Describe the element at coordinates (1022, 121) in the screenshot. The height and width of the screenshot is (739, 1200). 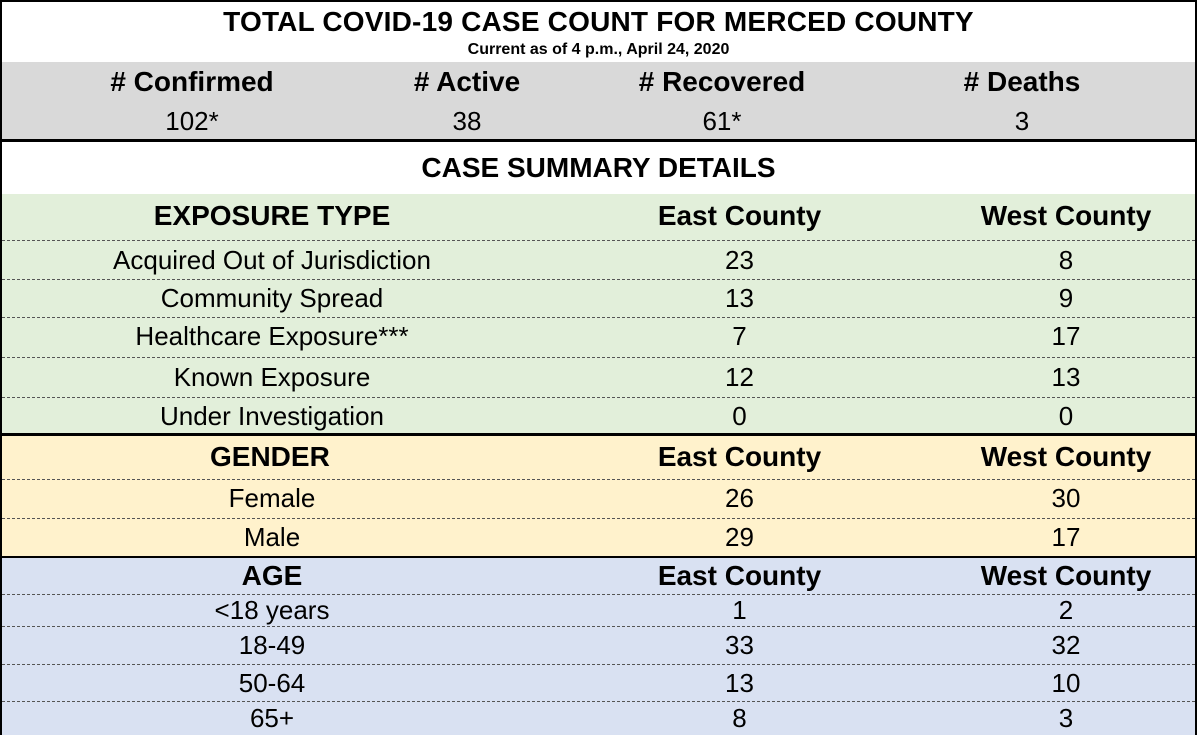
I see `count-value: 3` at that location.